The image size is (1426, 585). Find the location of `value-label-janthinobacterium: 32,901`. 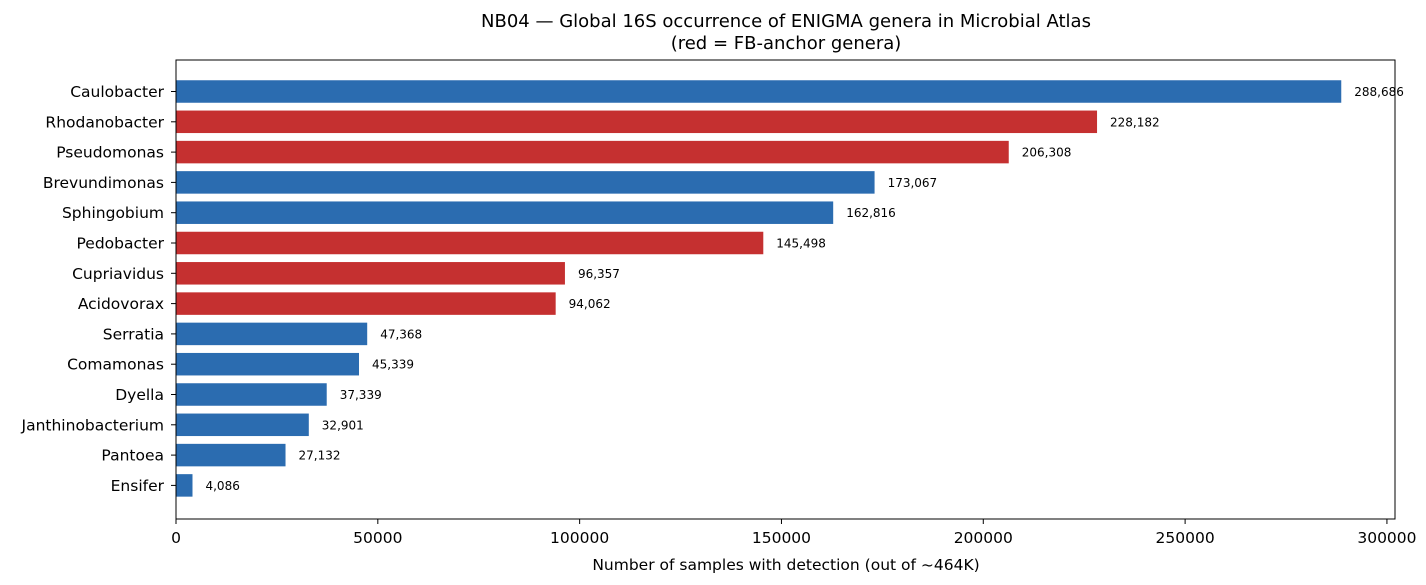

value-label-janthinobacterium: 32,901 is located at coordinates (343, 425).